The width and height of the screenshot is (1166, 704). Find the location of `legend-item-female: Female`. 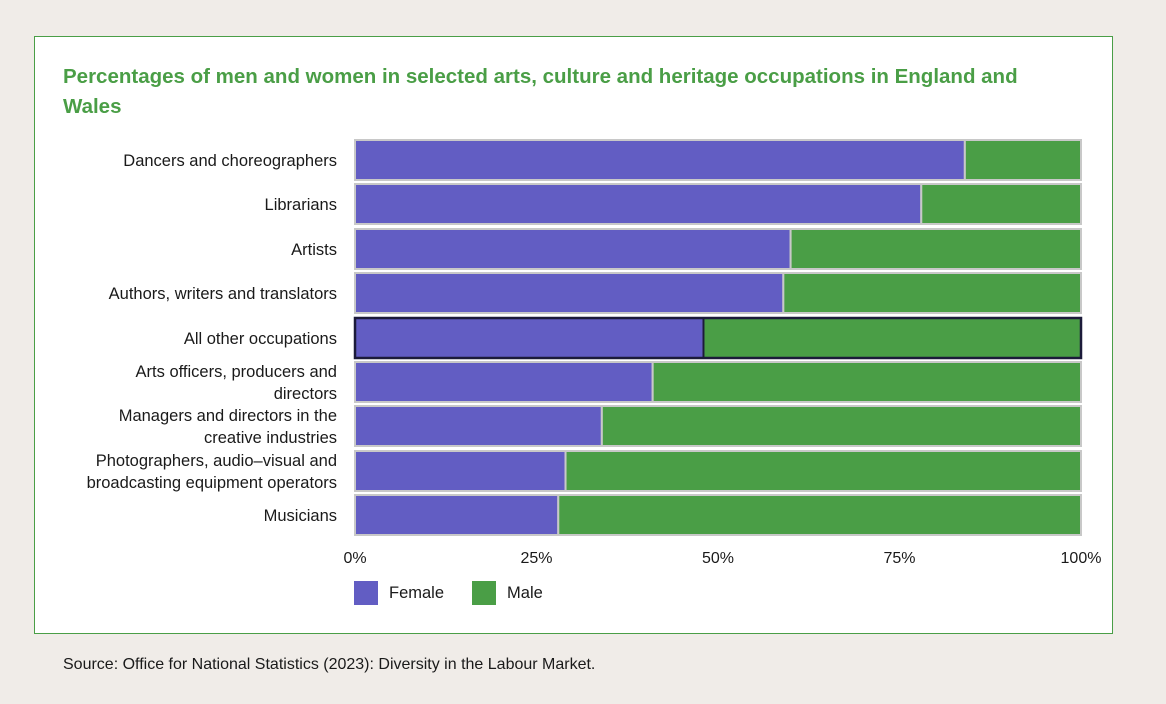

legend-item-female: Female is located at coordinates (399, 593).